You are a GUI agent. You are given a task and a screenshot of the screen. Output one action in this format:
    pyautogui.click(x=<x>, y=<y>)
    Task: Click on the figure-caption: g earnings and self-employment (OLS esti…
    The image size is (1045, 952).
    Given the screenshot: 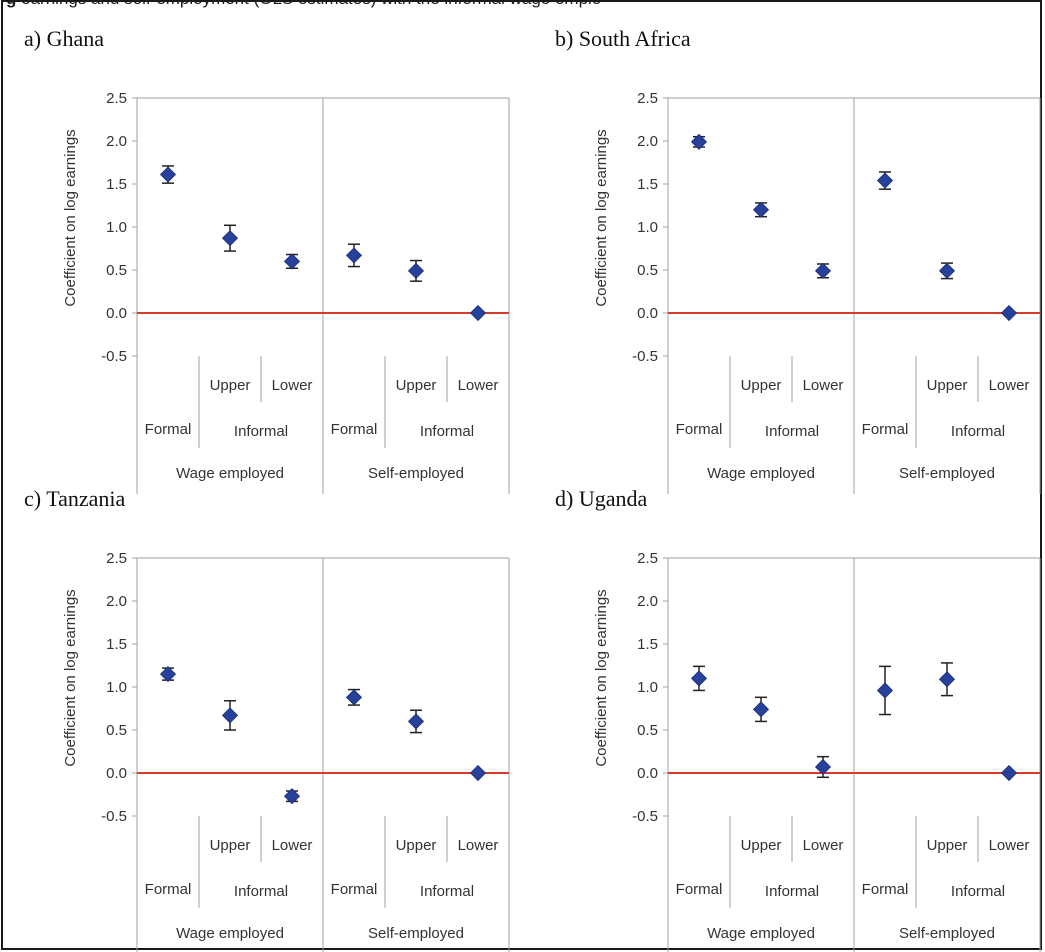 What is the action you would take?
    pyautogui.click(x=524, y=5)
    